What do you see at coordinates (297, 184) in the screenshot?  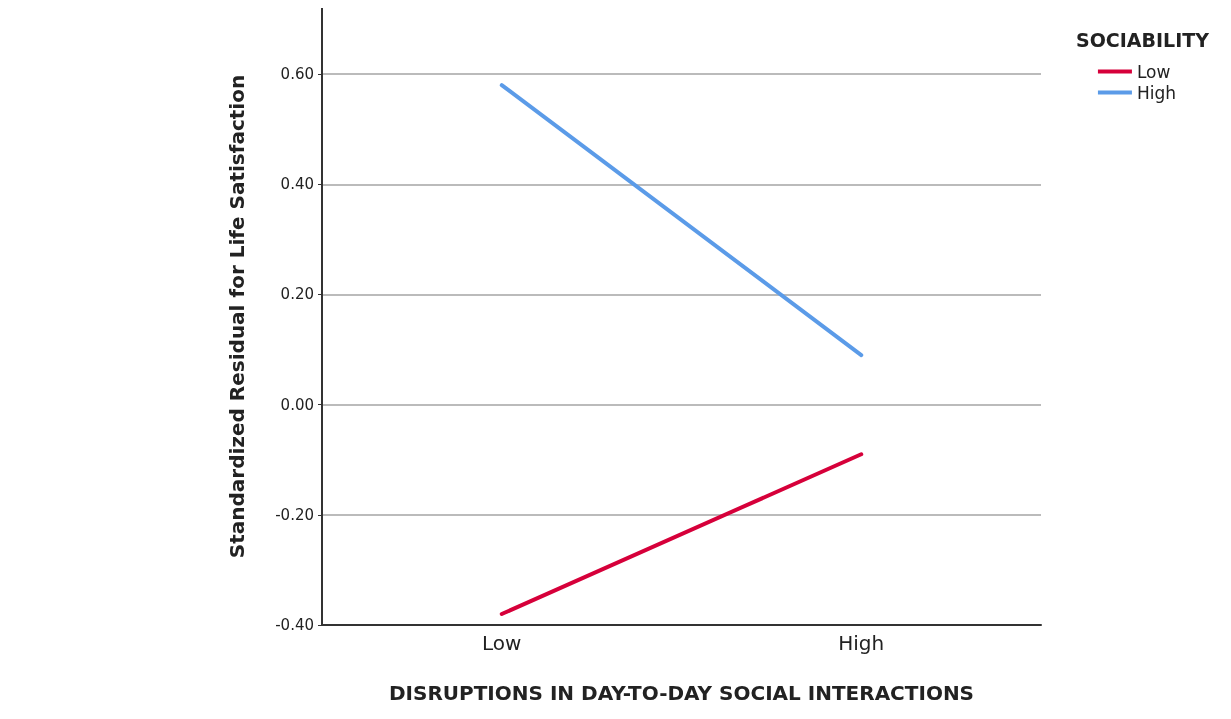 I see `y-tick-label: 0.40` at bounding box center [297, 184].